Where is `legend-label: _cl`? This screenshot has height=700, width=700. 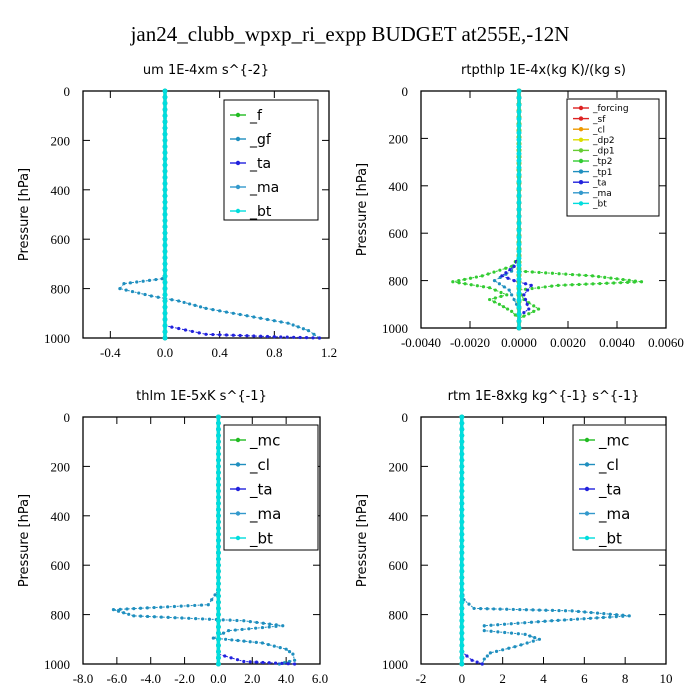
legend-label: _cl is located at coordinates (598, 130).